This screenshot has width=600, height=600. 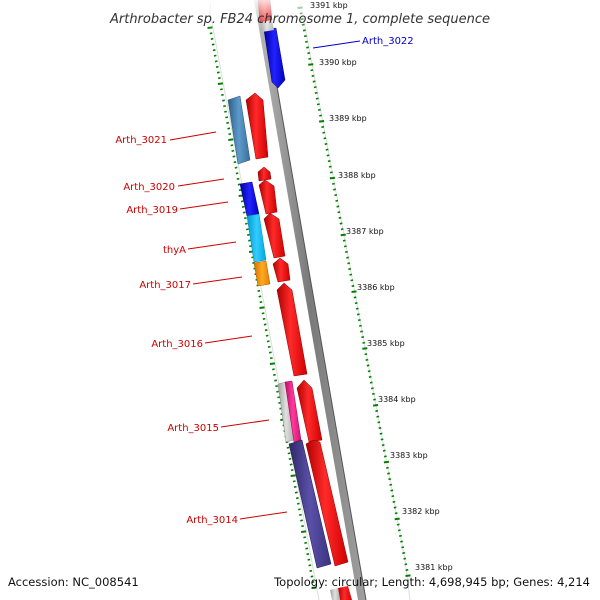 What do you see at coordinates (141, 140) in the screenshot?
I see `gene-label-arth-3021: Arth_3021` at bounding box center [141, 140].